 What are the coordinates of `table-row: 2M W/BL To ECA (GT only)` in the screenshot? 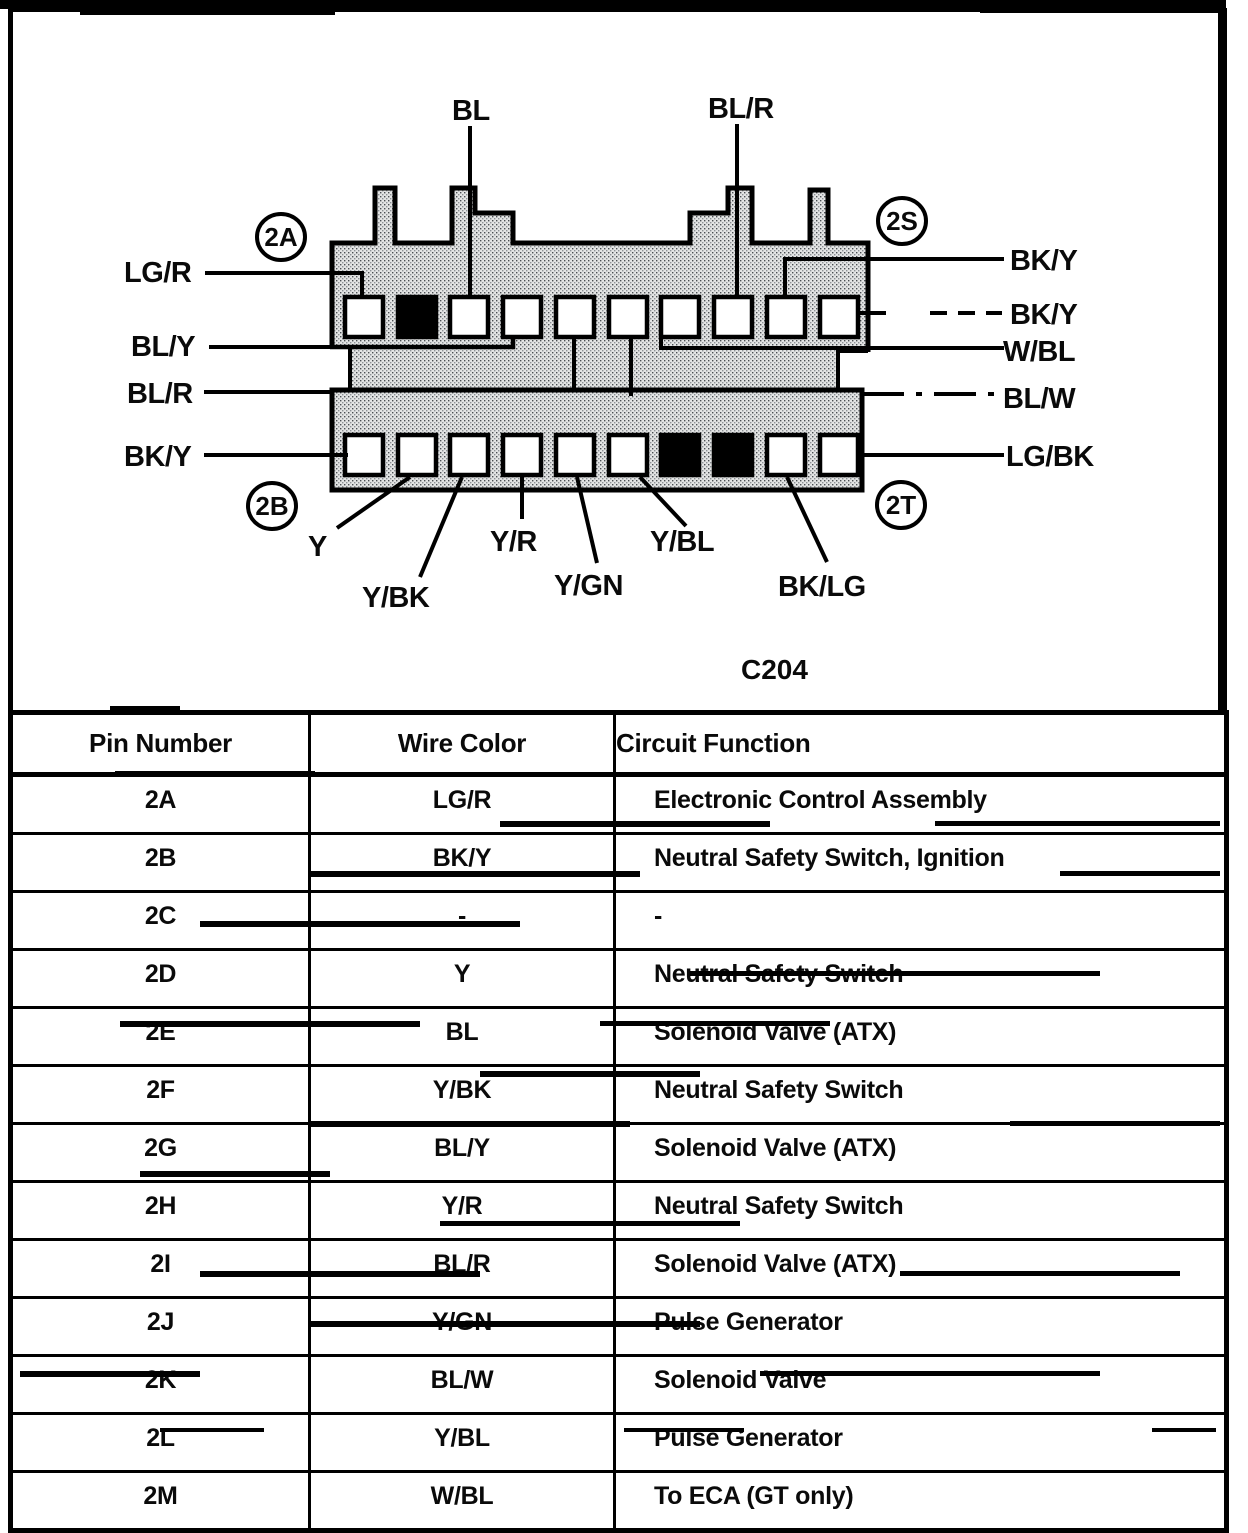 It's located at (618, 1501).